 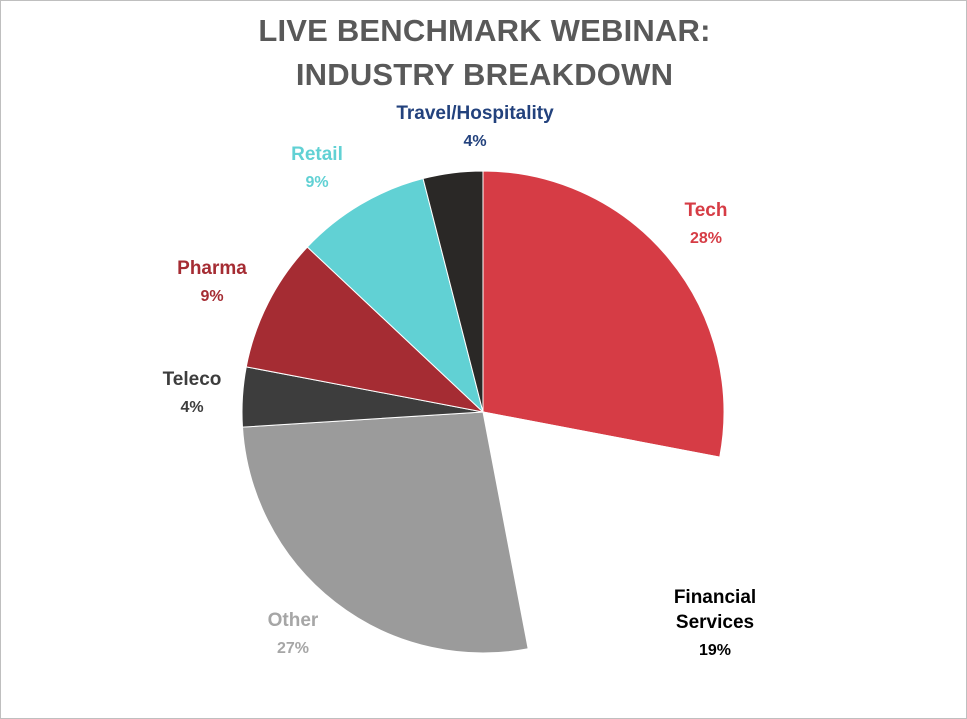 I want to click on pie-label-pharma: Pharma 9%, so click(x=212, y=281).